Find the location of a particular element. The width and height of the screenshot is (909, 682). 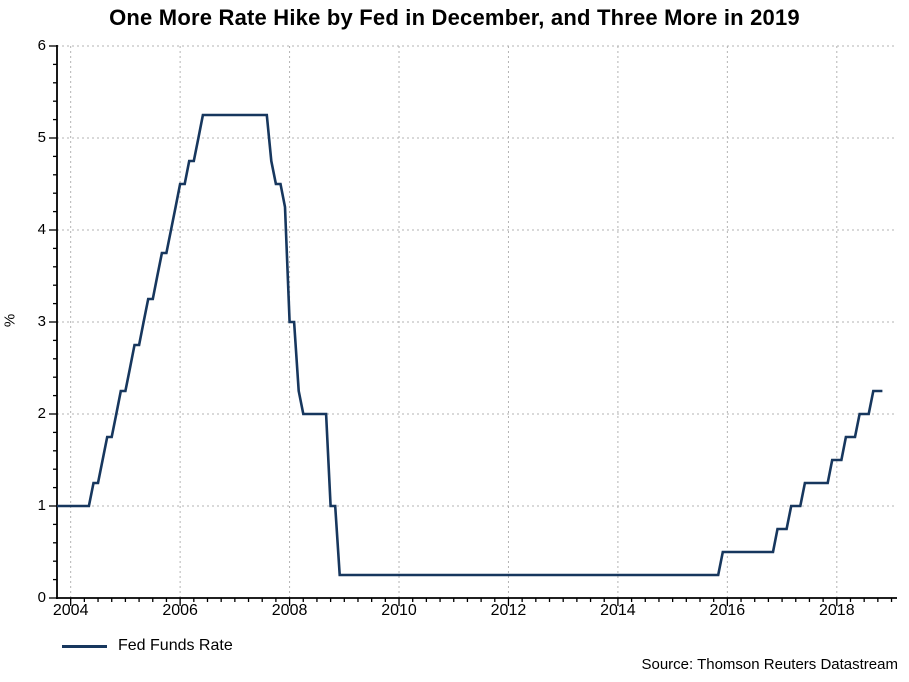

source-note: Source: Thomson Reuters Datastream is located at coordinates (769, 664).